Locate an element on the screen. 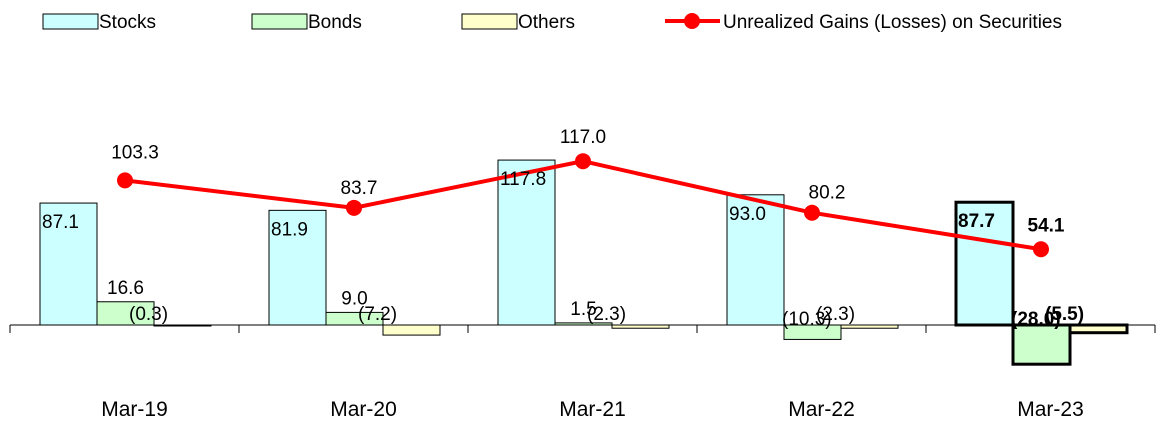  legend-marker-line is located at coordinates (692, 21).